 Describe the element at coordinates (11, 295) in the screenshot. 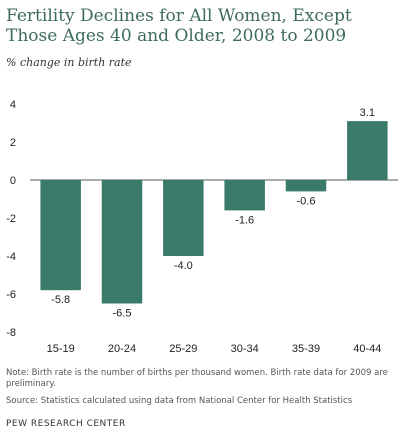

I see `y-tick-label: -6` at that location.